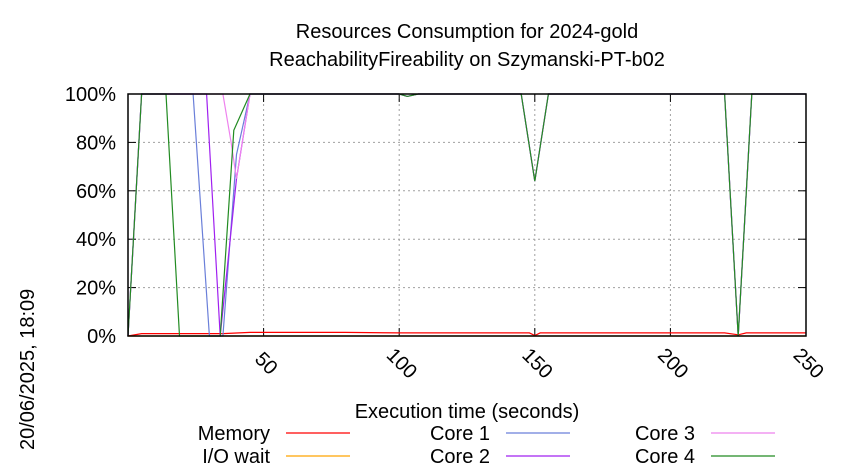 The width and height of the screenshot is (850, 475). What do you see at coordinates (236, 457) in the screenshot?
I see `legend-label-i-o-wait: I/O wait` at bounding box center [236, 457].